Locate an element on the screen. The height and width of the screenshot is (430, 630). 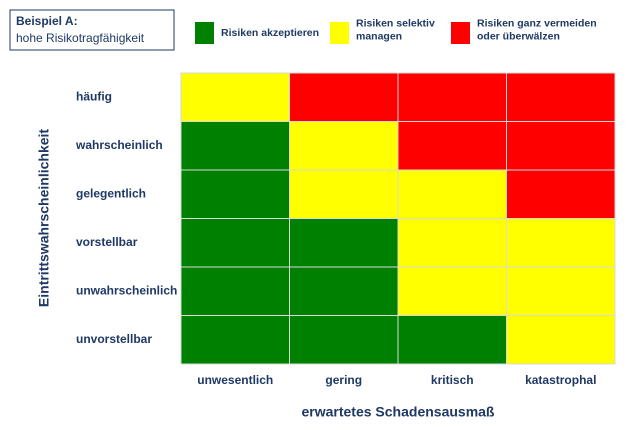
legend-label: Risiken selektiv is located at coordinates (395, 23).